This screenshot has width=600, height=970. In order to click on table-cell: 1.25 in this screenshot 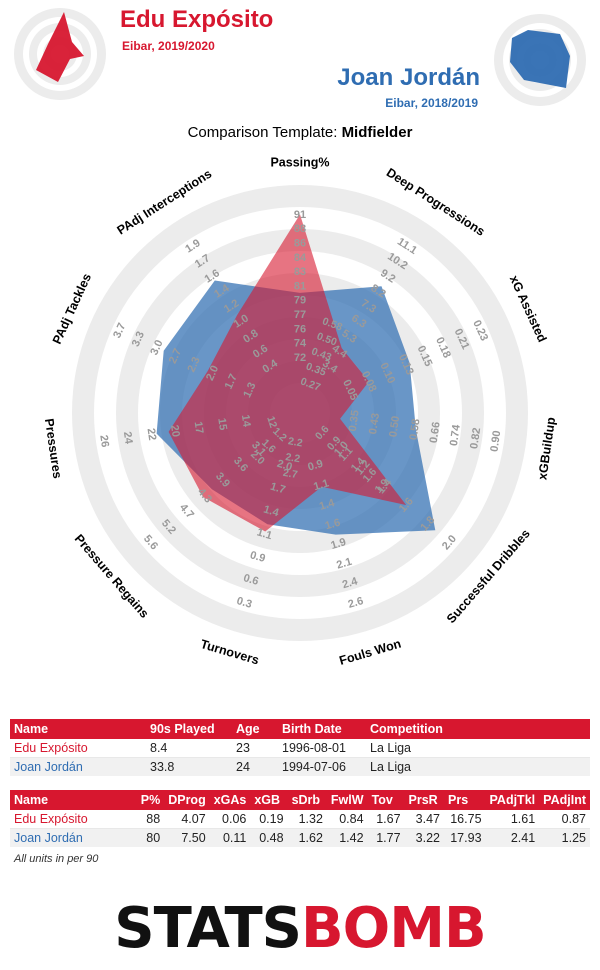, I will do `click(573, 838)`.